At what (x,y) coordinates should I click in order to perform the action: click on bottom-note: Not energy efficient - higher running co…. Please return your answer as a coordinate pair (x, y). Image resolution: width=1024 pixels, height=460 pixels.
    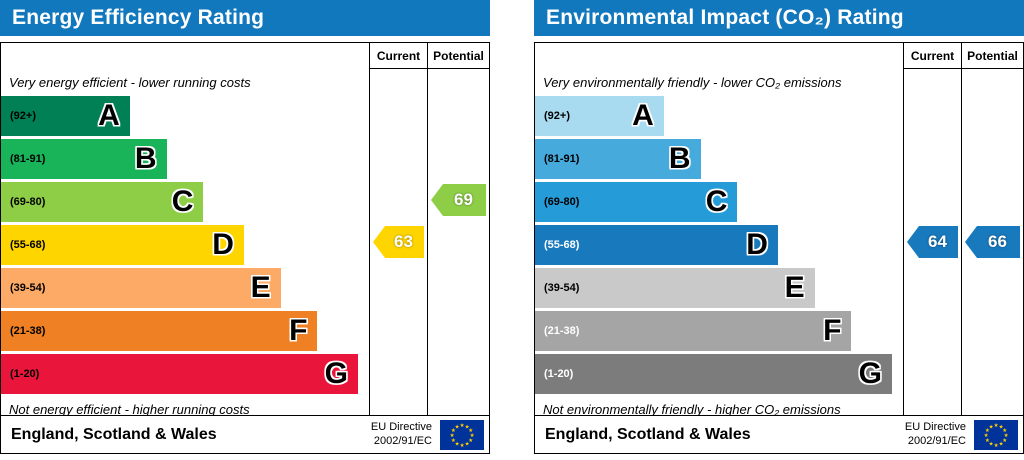
    Looking at the image, I should click on (129, 408).